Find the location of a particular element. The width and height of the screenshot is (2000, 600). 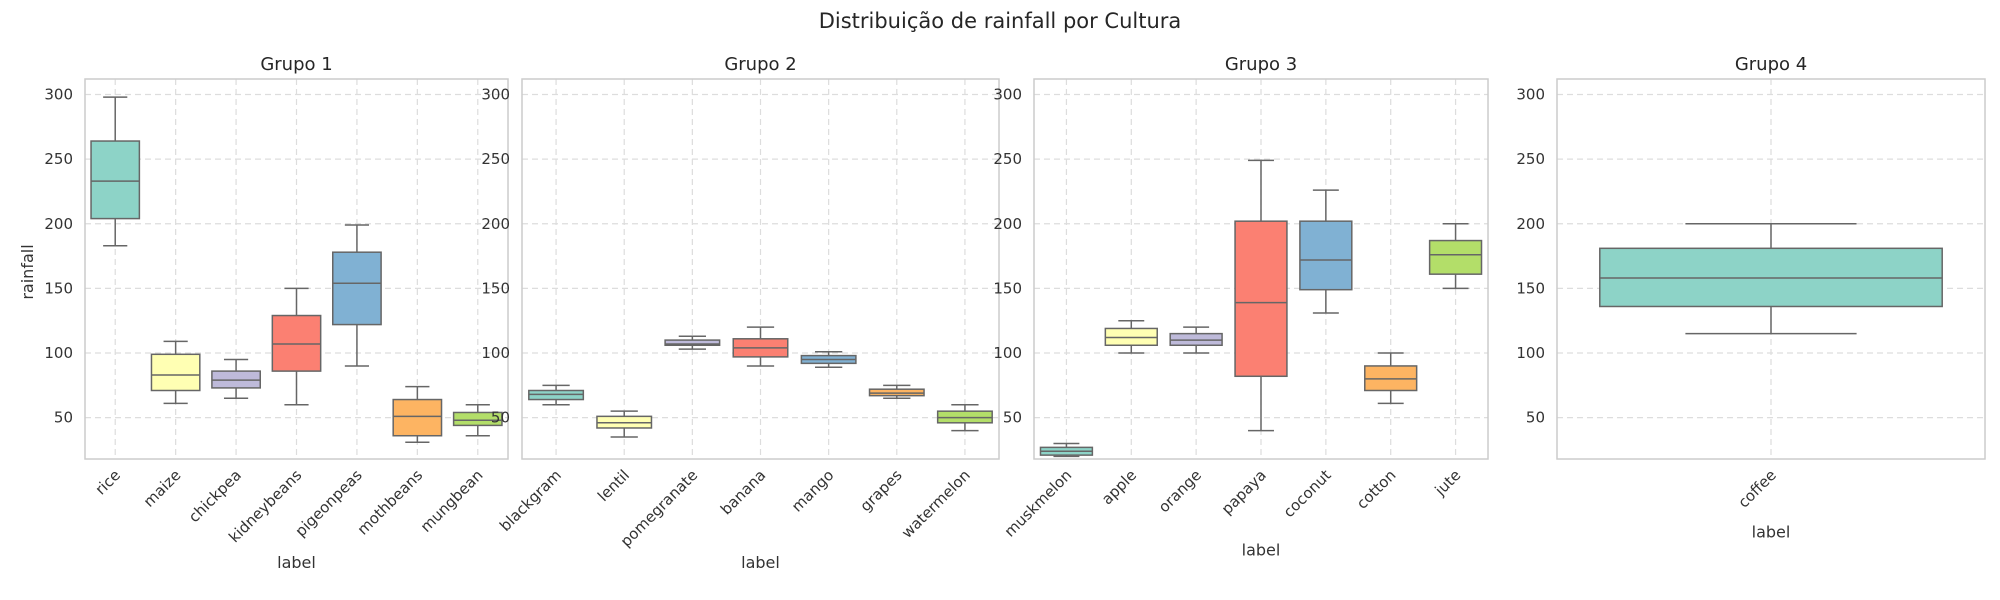

x-tick-label: coffee is located at coordinates (1756, 488).